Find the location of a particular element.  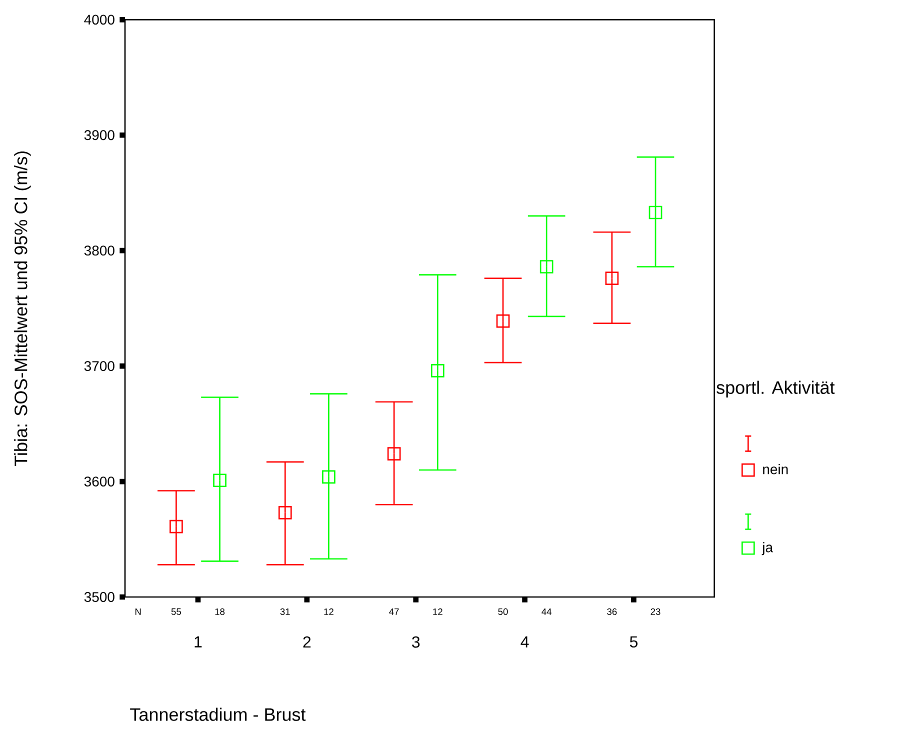

text: 55 is located at coordinates (176, 611).